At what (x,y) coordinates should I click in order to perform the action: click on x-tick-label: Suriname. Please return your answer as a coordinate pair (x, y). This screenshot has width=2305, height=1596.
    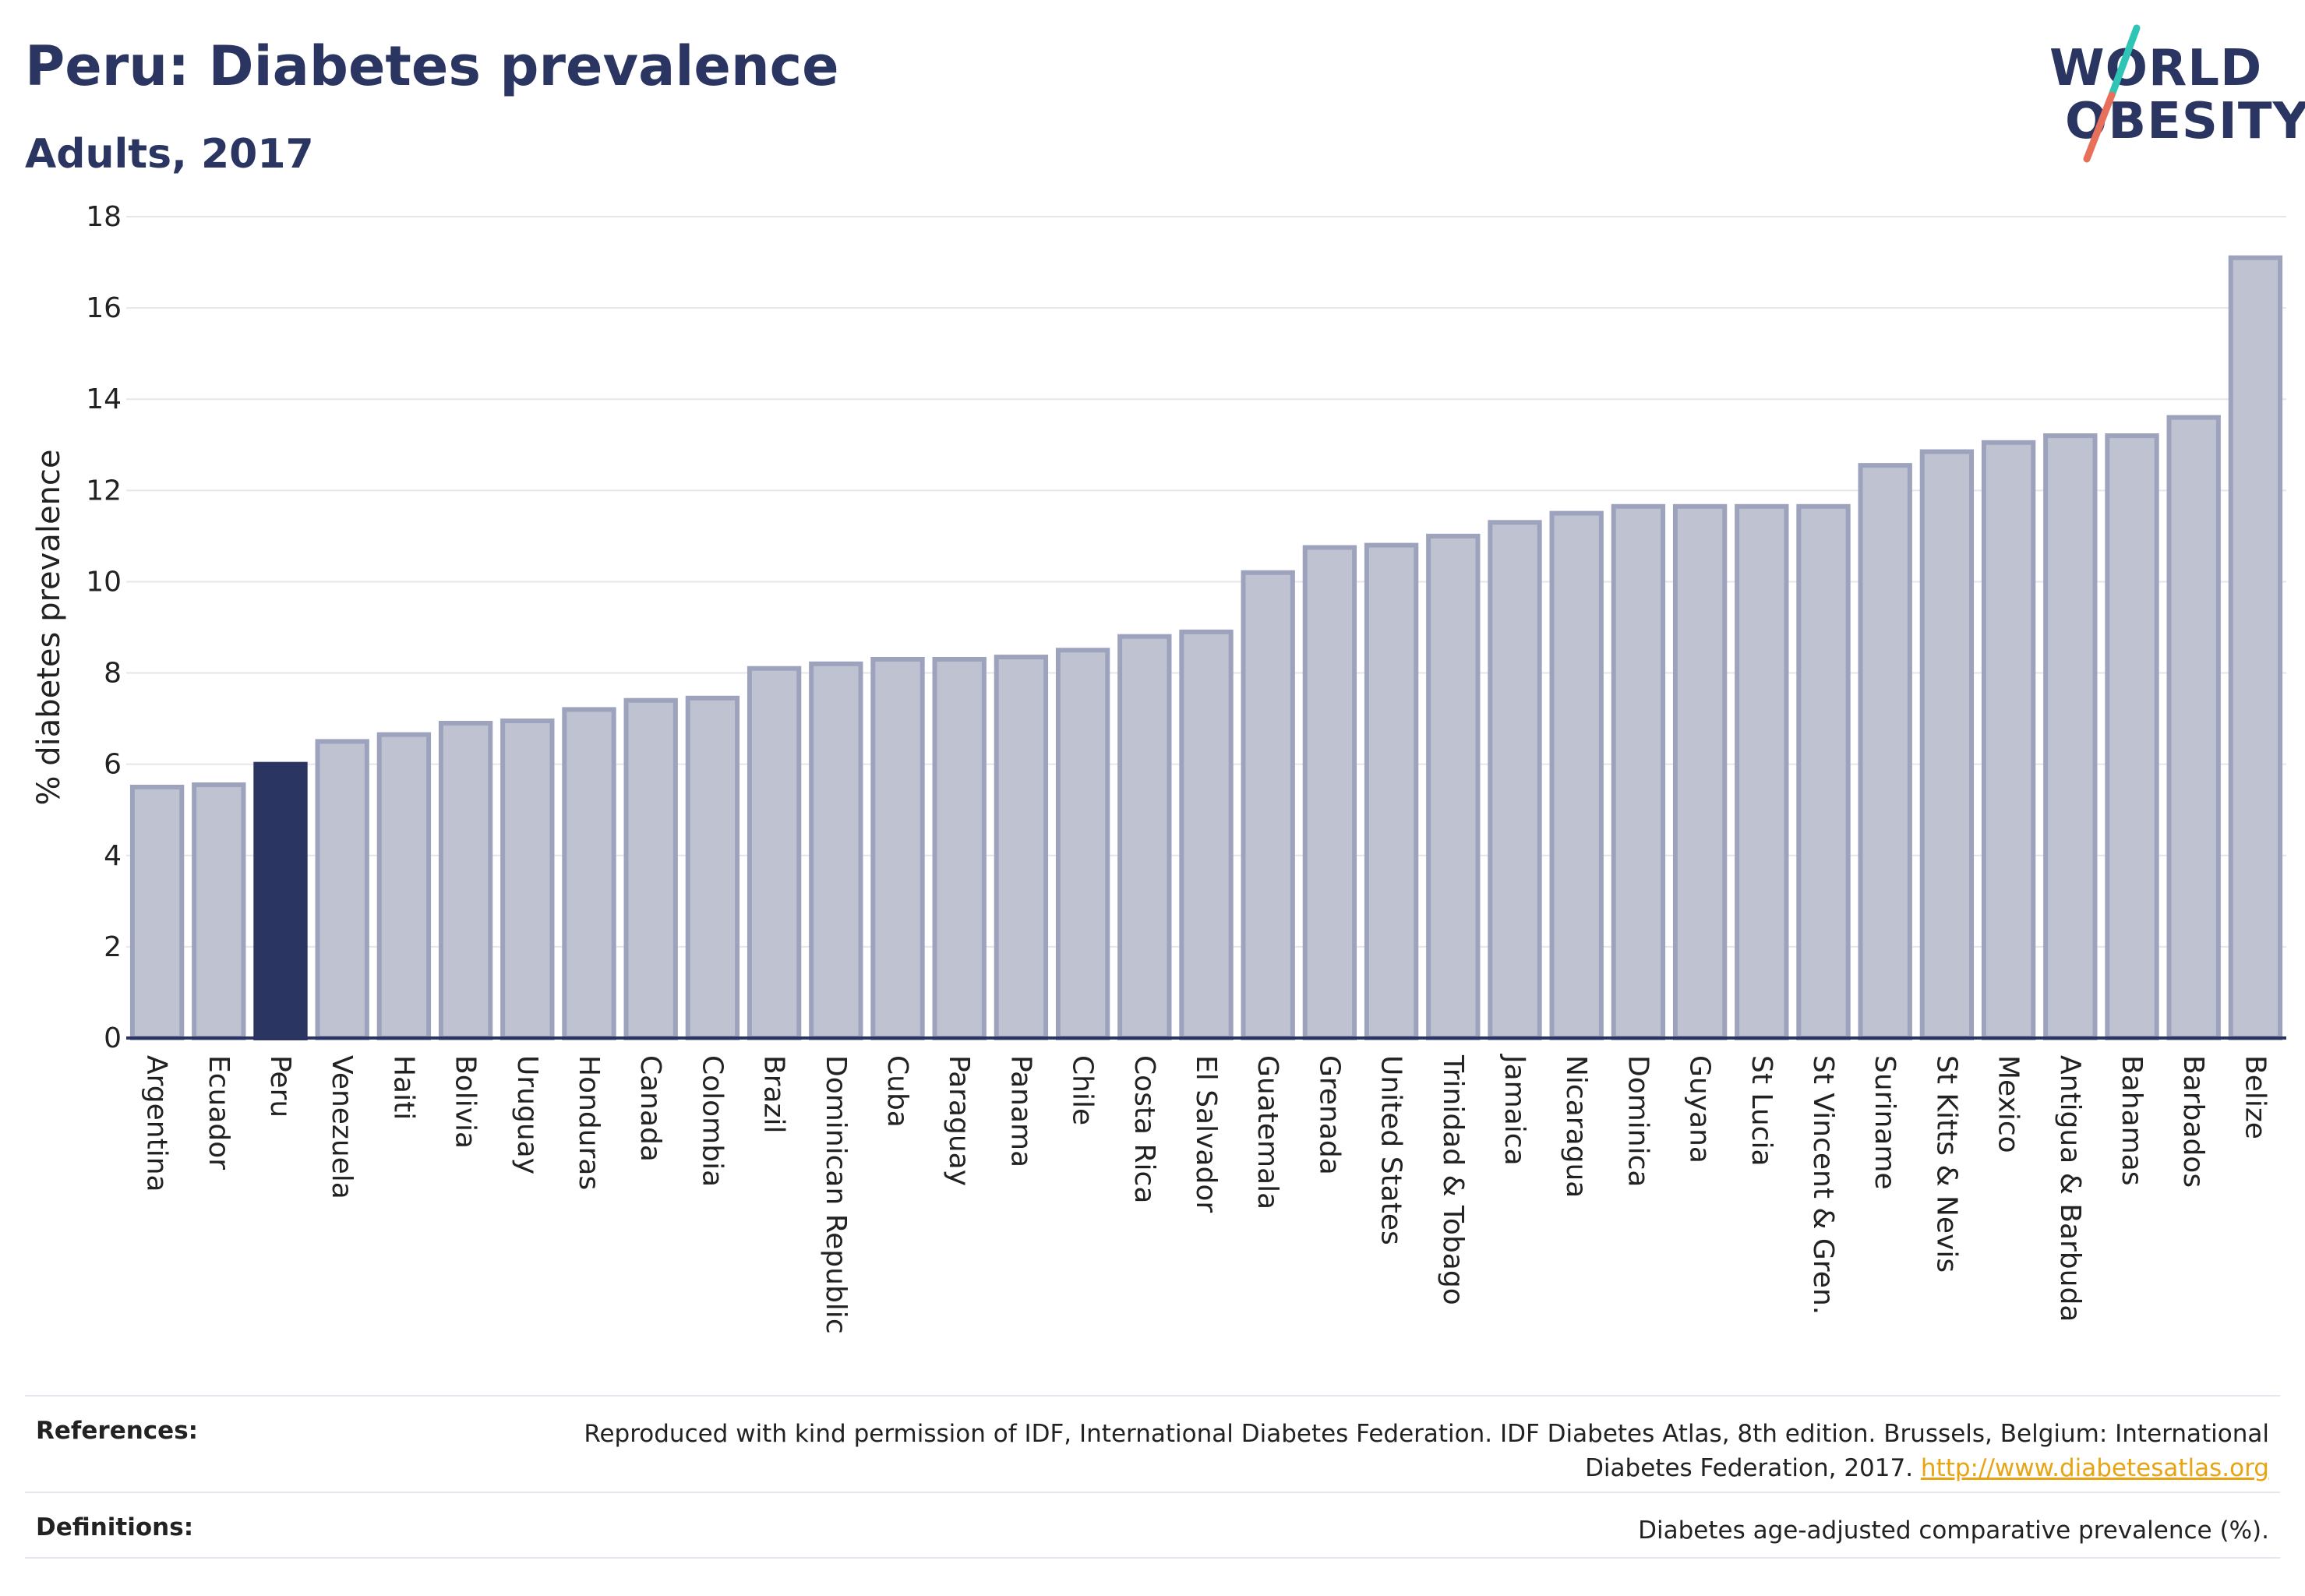
    Looking at the image, I should click on (1885, 1122).